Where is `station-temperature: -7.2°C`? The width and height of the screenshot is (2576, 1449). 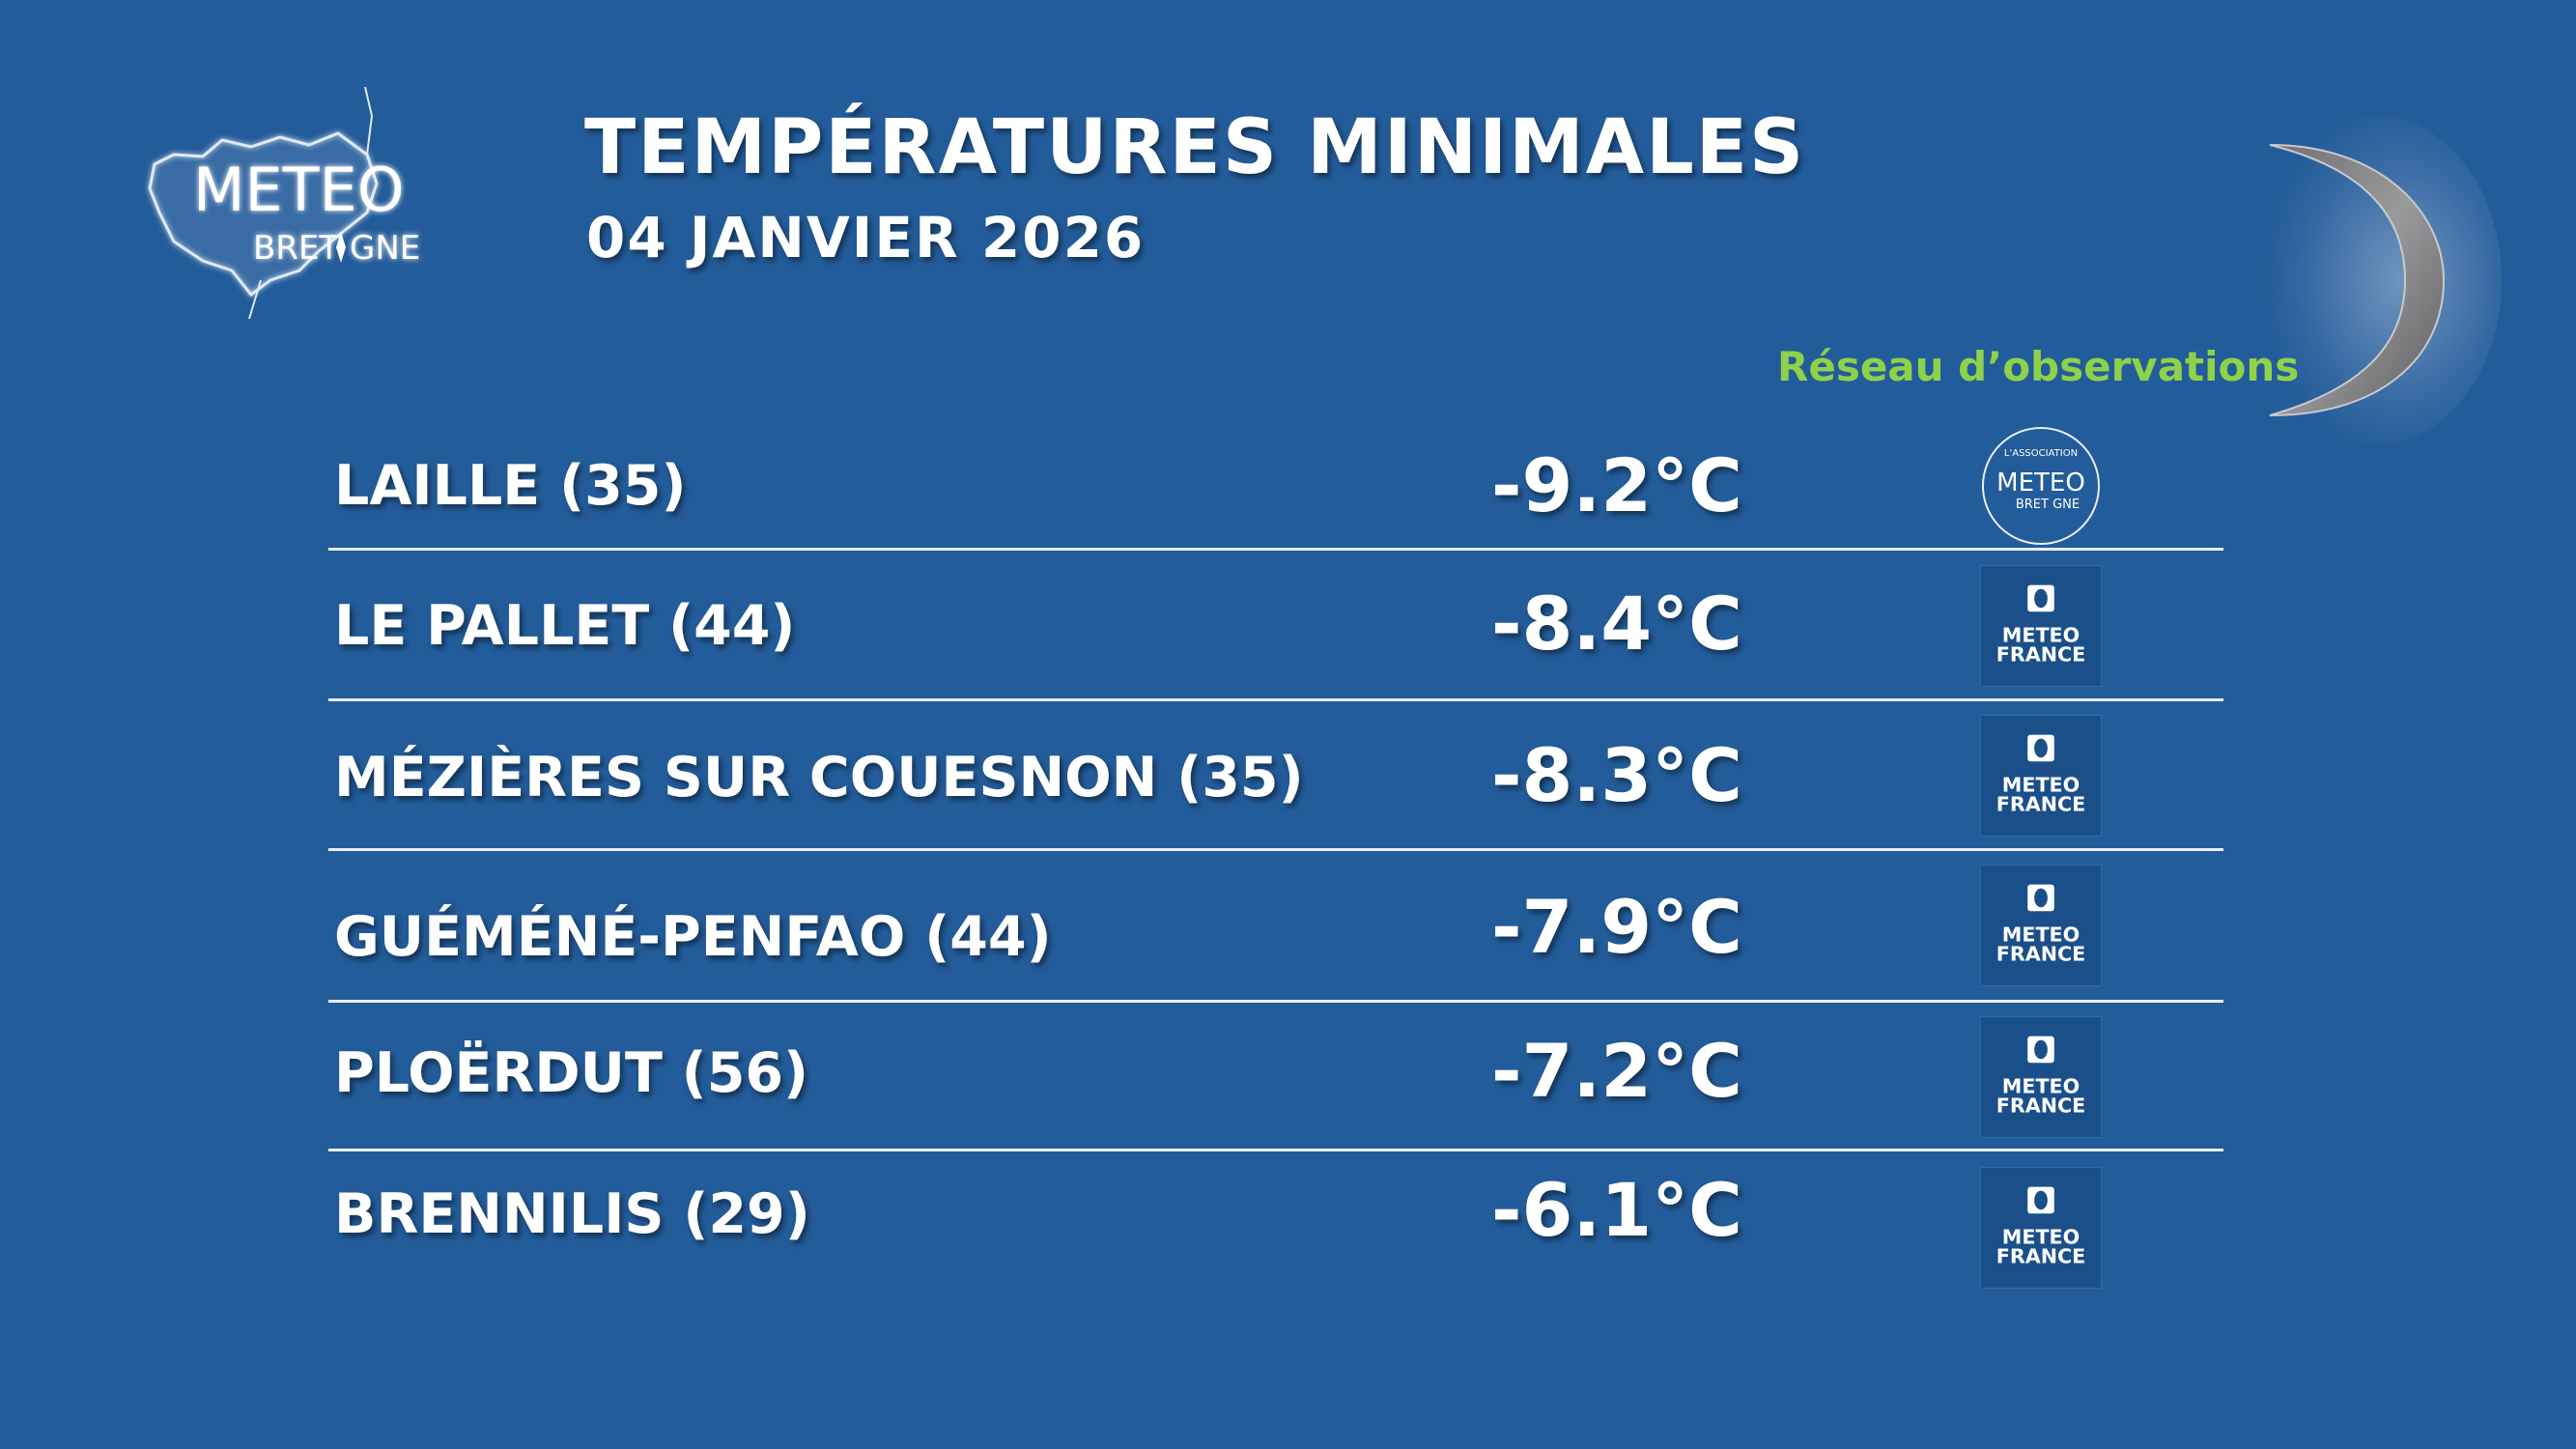 station-temperature: -7.2°C is located at coordinates (1616, 1071).